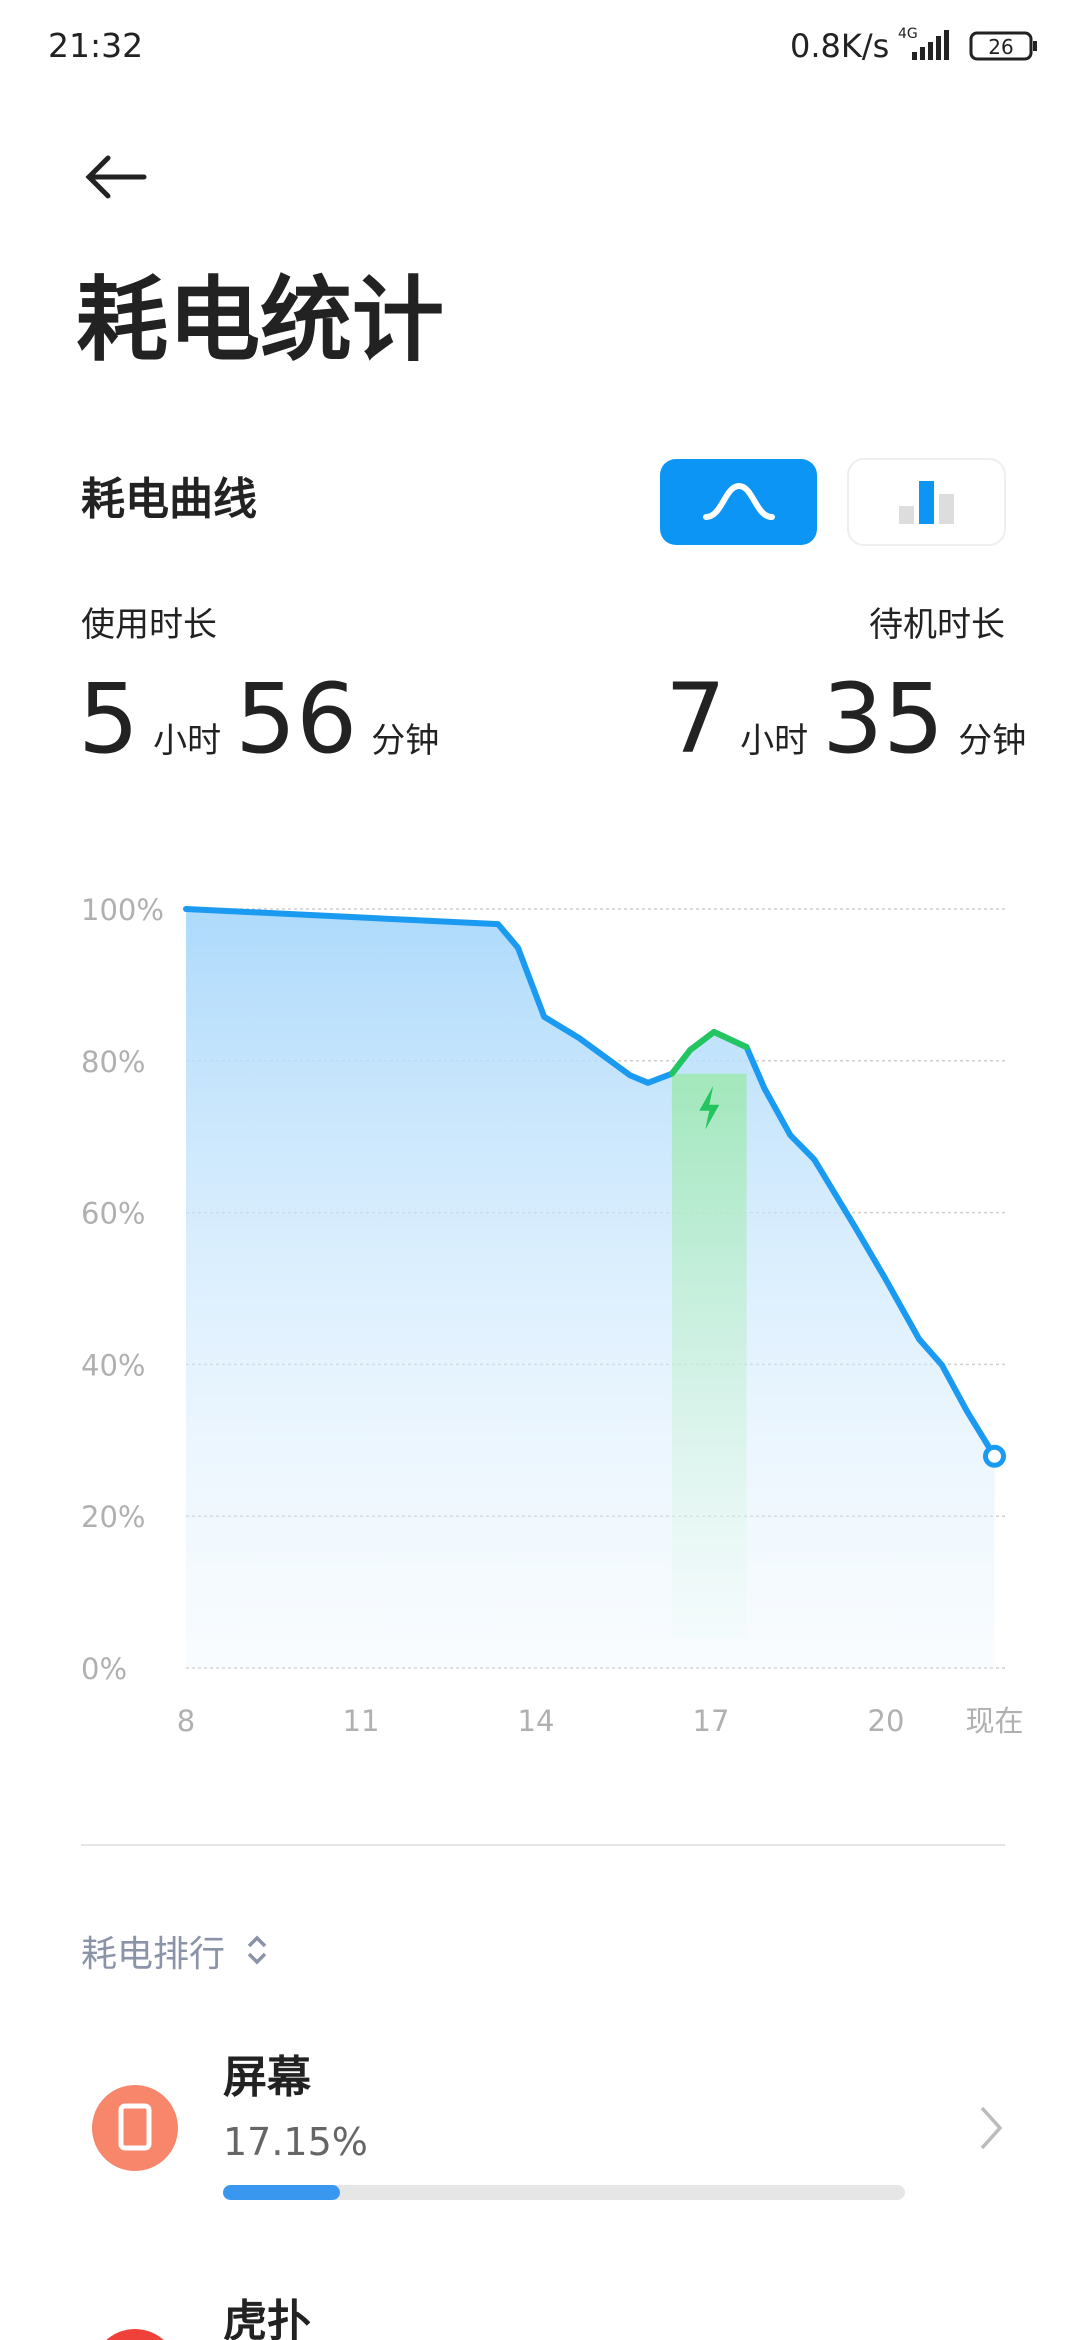 This screenshot has width=1080, height=2340. I want to click on status-network: 4G, so click(908, 34).